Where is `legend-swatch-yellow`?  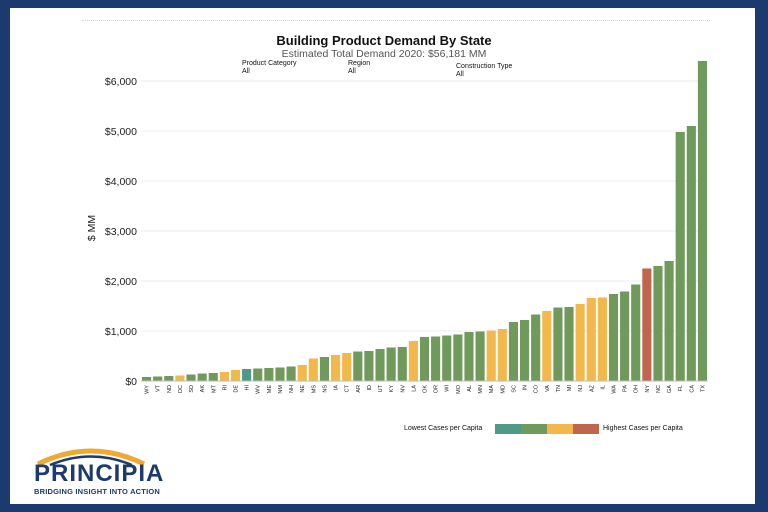
legend-swatch-yellow is located at coordinates (560, 429).